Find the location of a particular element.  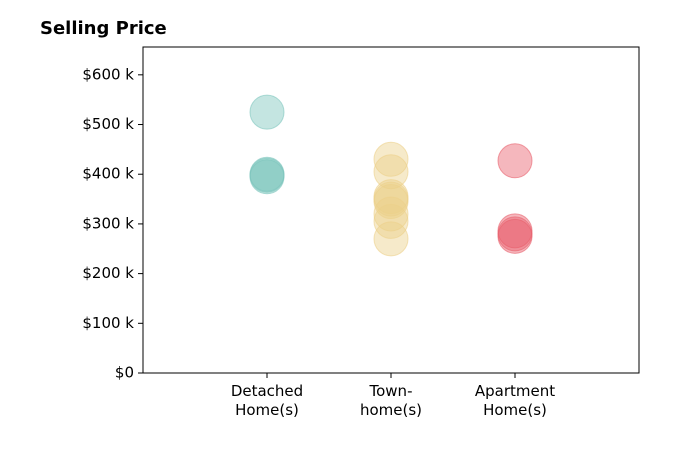

x-tick-label: Apartment Home(s) is located at coordinates (515, 400).